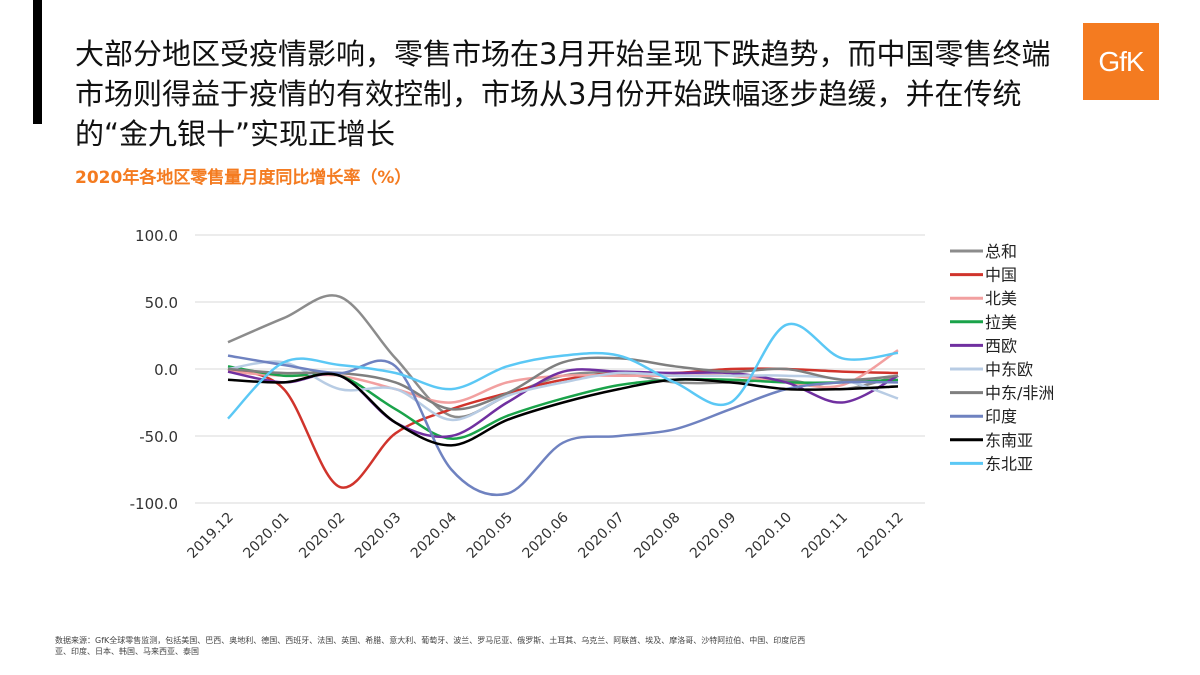  Describe the element at coordinates (490, 536) in the screenshot. I see `x-tick-label: 2020.05` at that location.